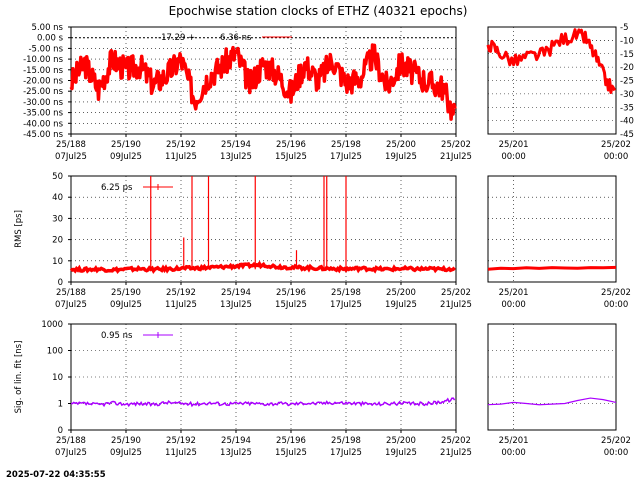 The image size is (640, 480). What do you see at coordinates (43, 82) in the screenshot?
I see `y-tick-label: -20.00 ns` at bounding box center [43, 82].